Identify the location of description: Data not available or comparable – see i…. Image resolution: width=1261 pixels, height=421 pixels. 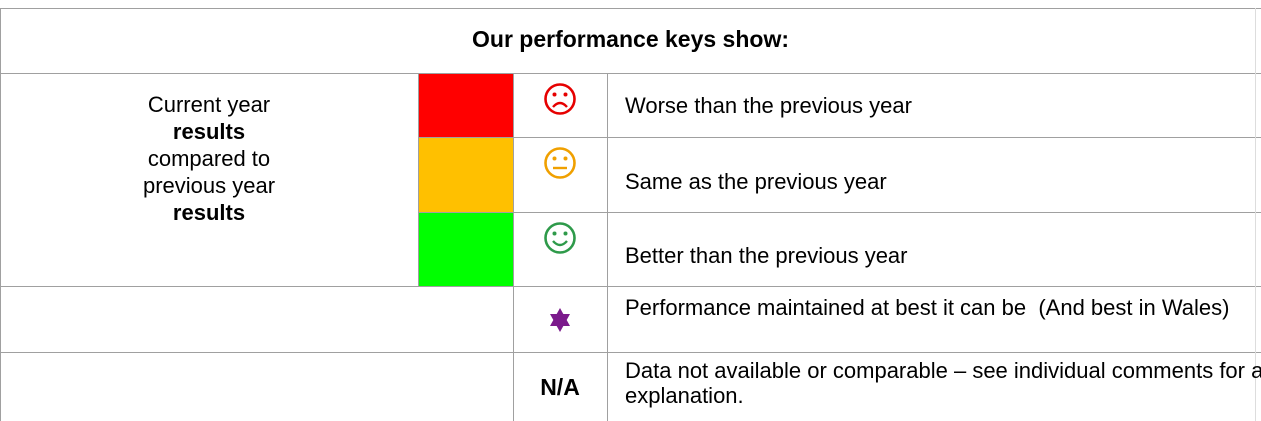
(943, 383).